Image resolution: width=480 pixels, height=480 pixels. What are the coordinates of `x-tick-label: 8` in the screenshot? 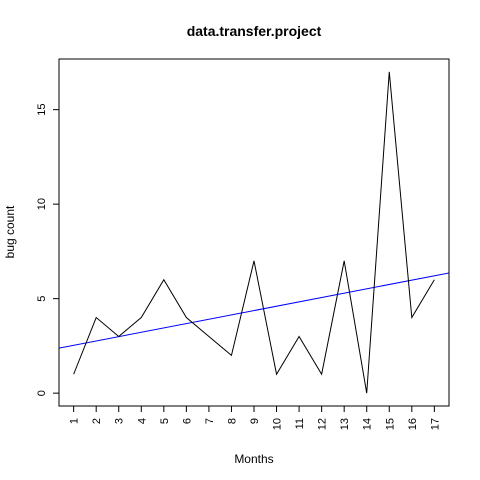 It's located at (232, 421).